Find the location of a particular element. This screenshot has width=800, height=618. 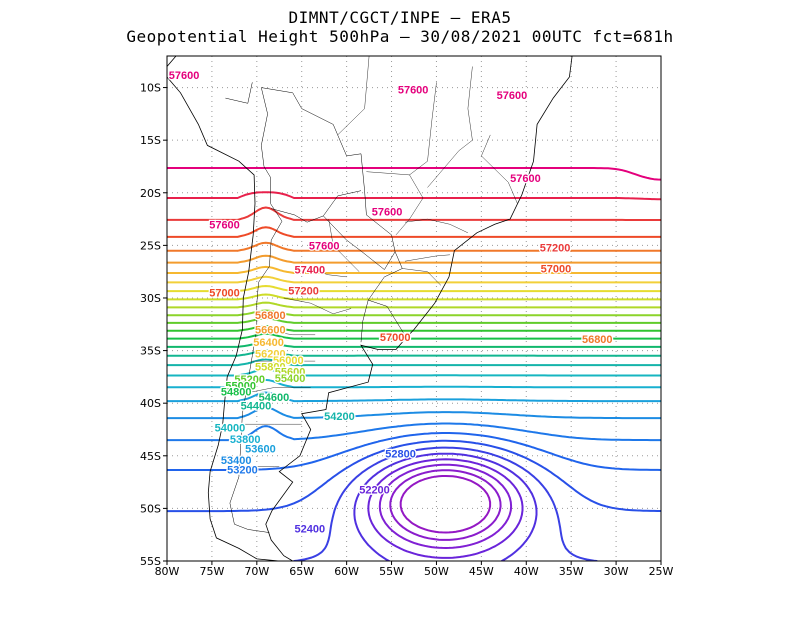

contour-label: 57400 is located at coordinates (310, 271).